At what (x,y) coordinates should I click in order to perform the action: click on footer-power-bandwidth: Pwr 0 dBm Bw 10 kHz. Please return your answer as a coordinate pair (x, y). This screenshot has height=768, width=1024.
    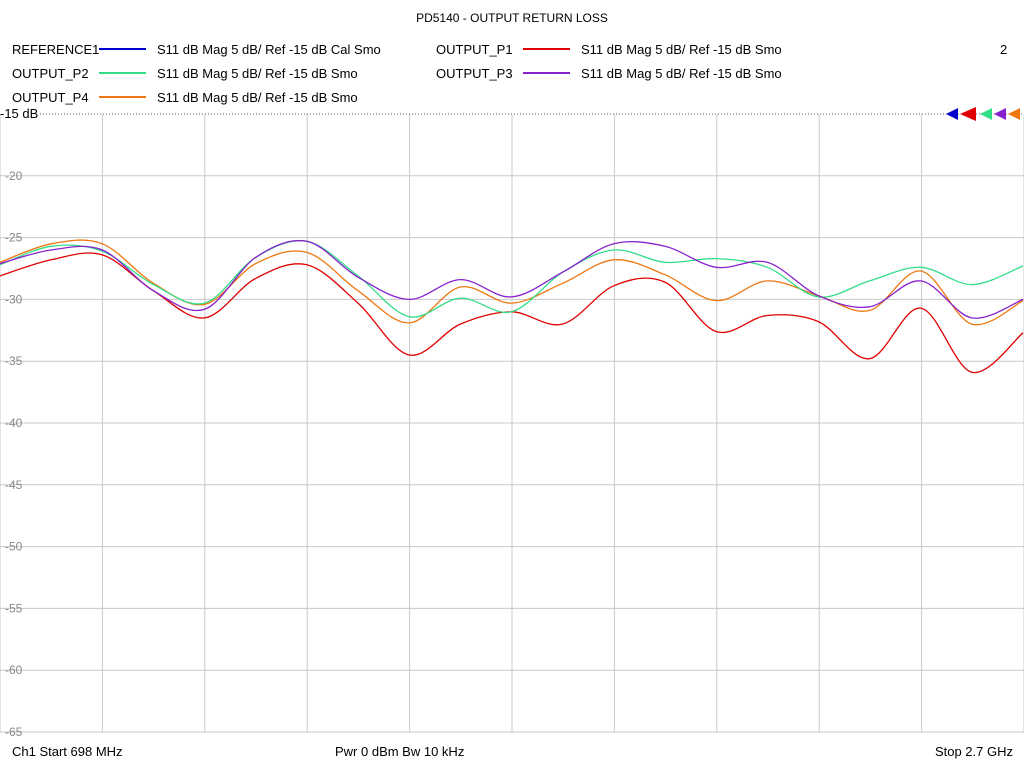
    Looking at the image, I should click on (400, 751).